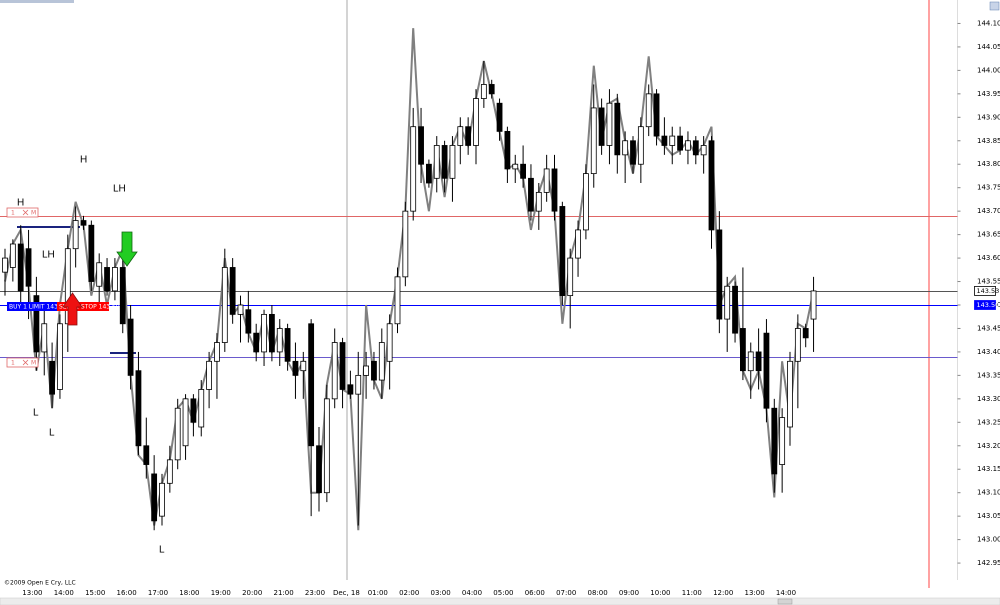 This screenshot has height=605, width=1000. What do you see at coordinates (988, 399) in the screenshot?
I see `y-tick-label: 143.30` at bounding box center [988, 399].